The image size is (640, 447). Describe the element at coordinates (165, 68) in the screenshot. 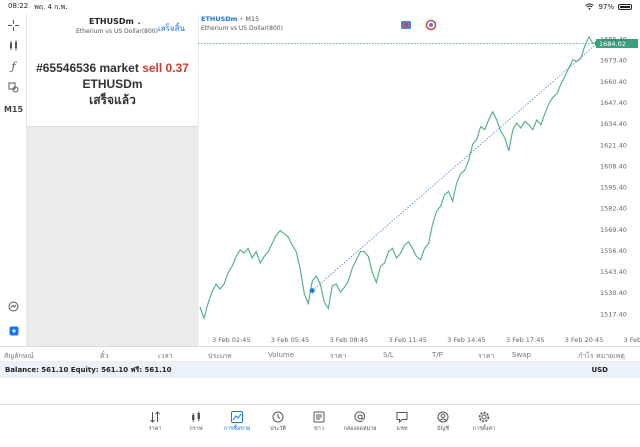

I see `order-side: sell 0.37` at that location.